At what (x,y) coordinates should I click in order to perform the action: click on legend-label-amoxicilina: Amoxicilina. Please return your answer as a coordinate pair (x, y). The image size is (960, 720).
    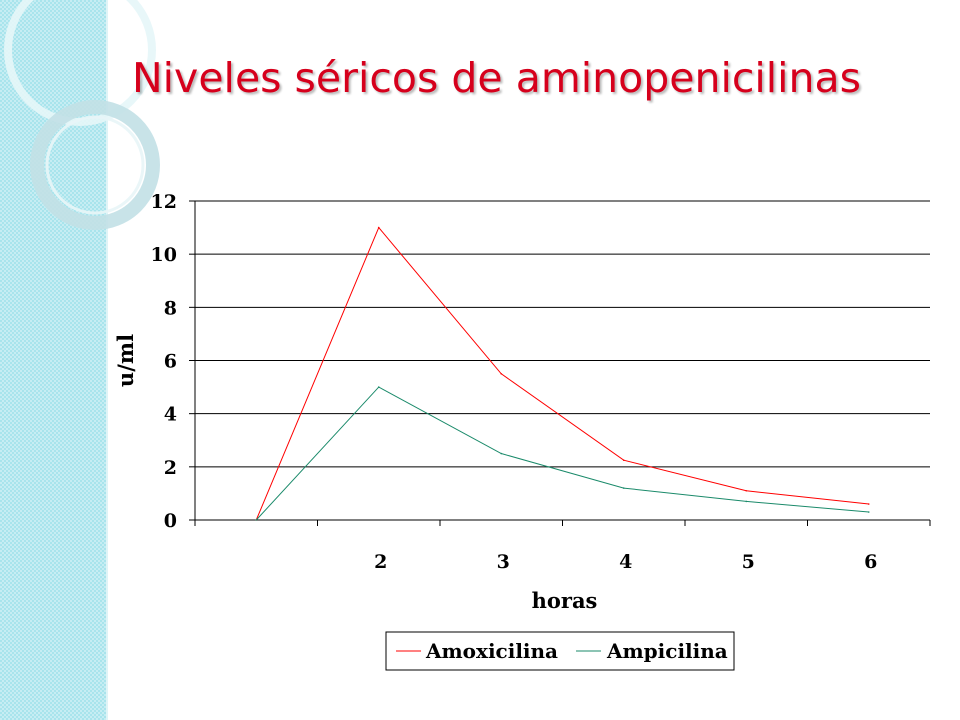
    Looking at the image, I should click on (491, 651).